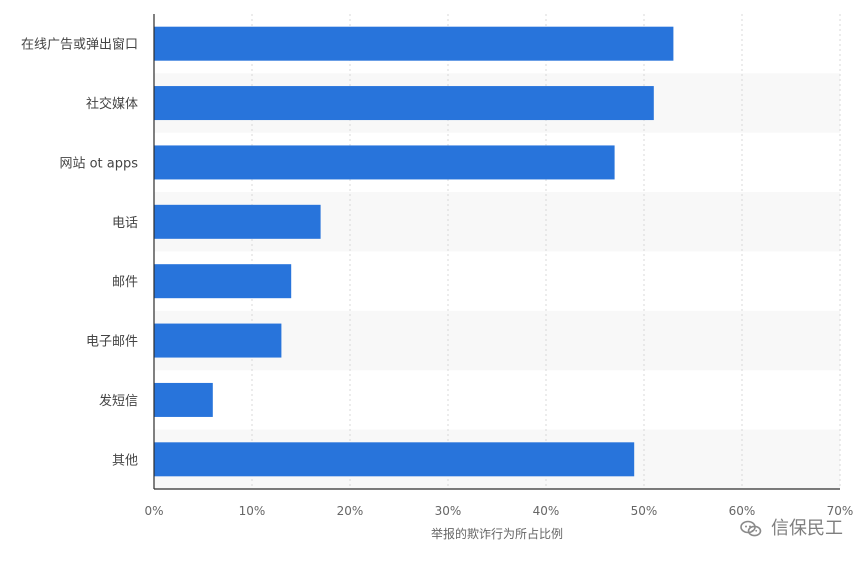 This screenshot has width=865, height=563. Describe the element at coordinates (125, 282) in the screenshot. I see `category-label: 邮件` at that location.